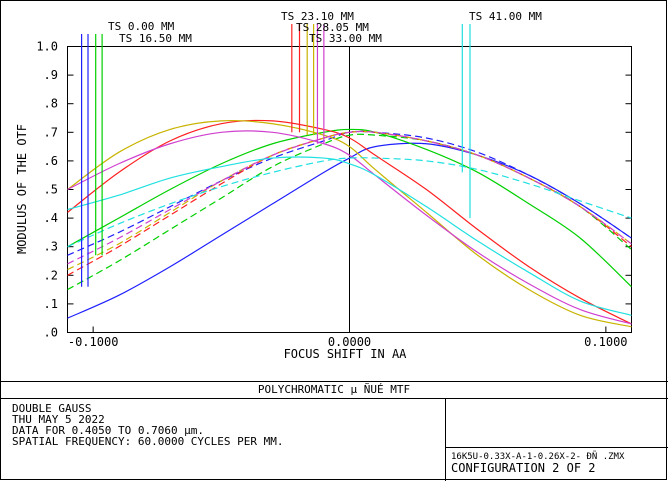 This screenshot has width=668, height=481. What do you see at coordinates (51, 161) in the screenshot?
I see `y-tick-label: .6` at bounding box center [51, 161].